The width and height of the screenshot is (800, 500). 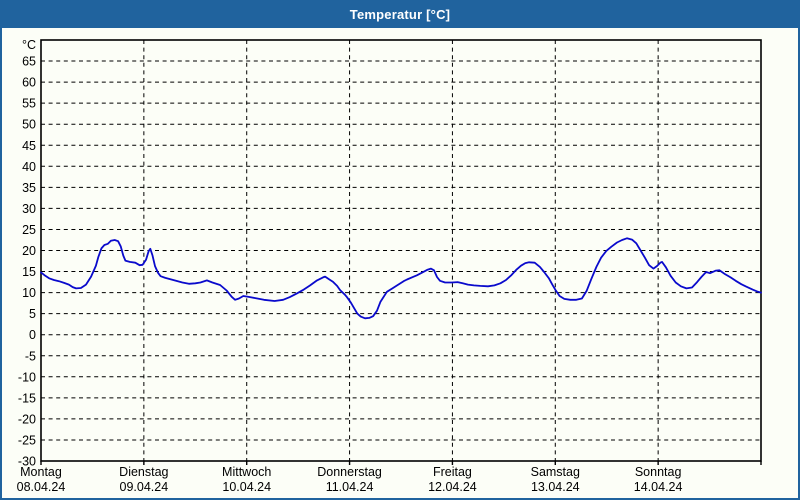 What do you see at coordinates (349, 472) in the screenshot?
I see `x-day-name: Donnerstag` at bounding box center [349, 472].